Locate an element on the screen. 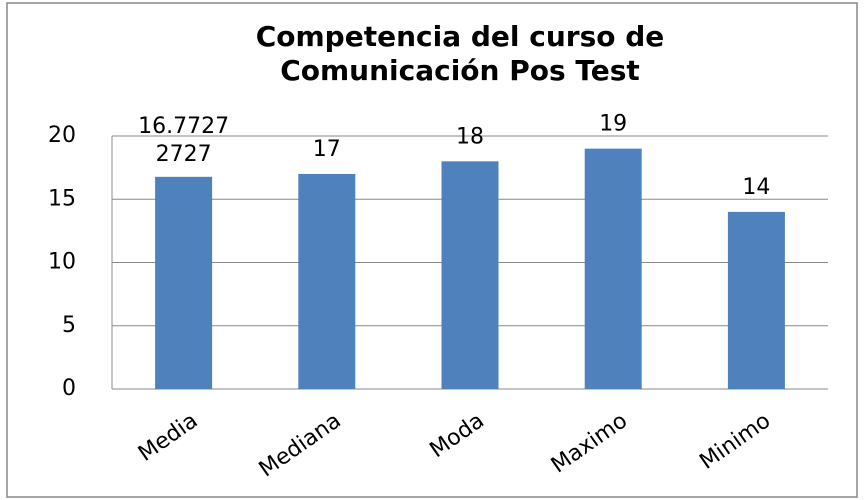 The image size is (864, 500). data-label: 19 is located at coordinates (613, 124).